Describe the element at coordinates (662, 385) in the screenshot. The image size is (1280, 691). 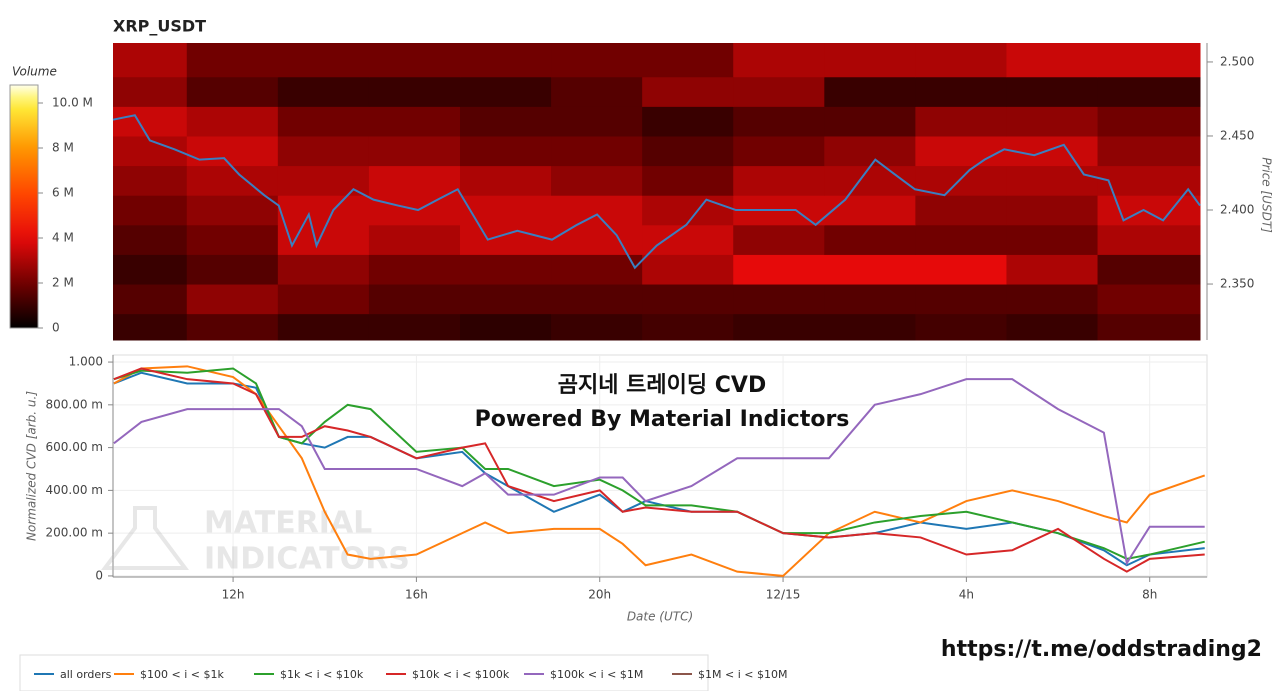
I see `annotation: 곰지네 트레이딩 CVD` at that location.